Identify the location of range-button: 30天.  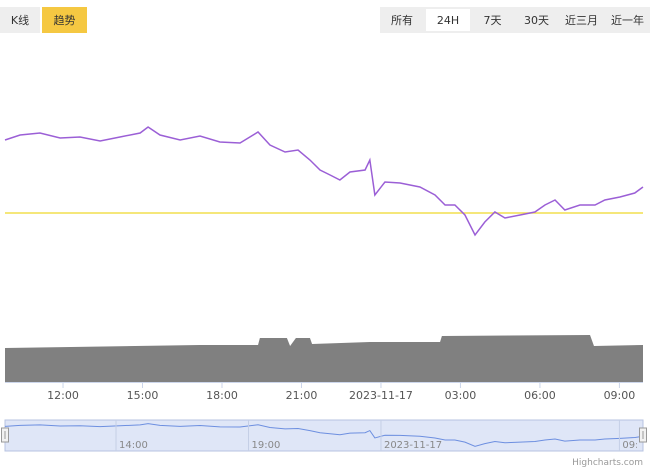
(536, 20).